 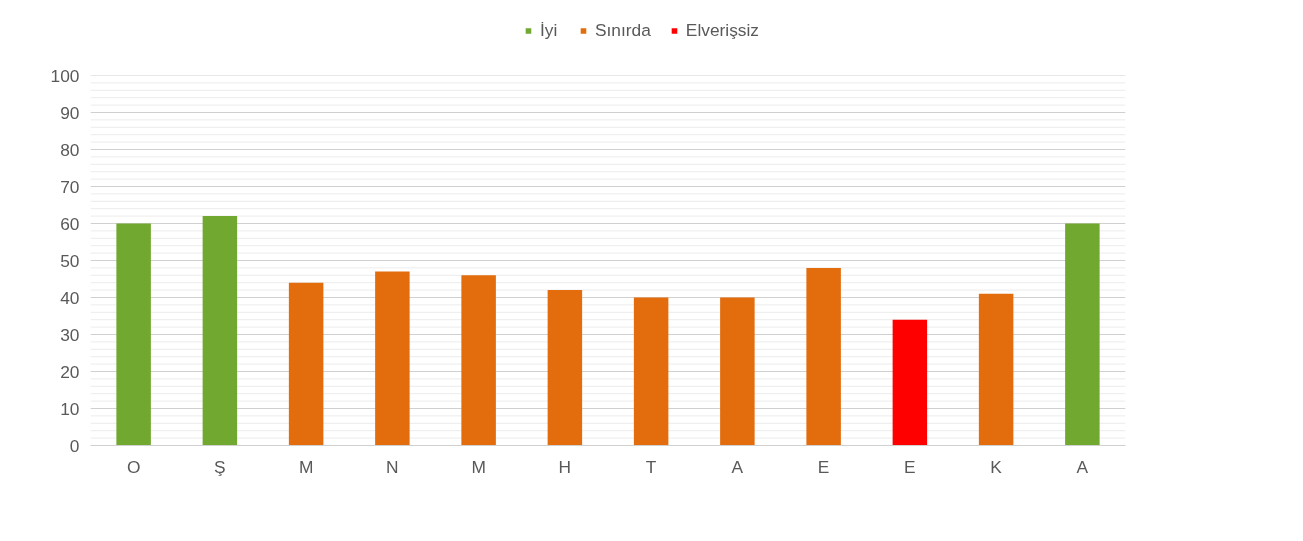 I want to click on legend-label: Elverişsiz, so click(x=722, y=30).